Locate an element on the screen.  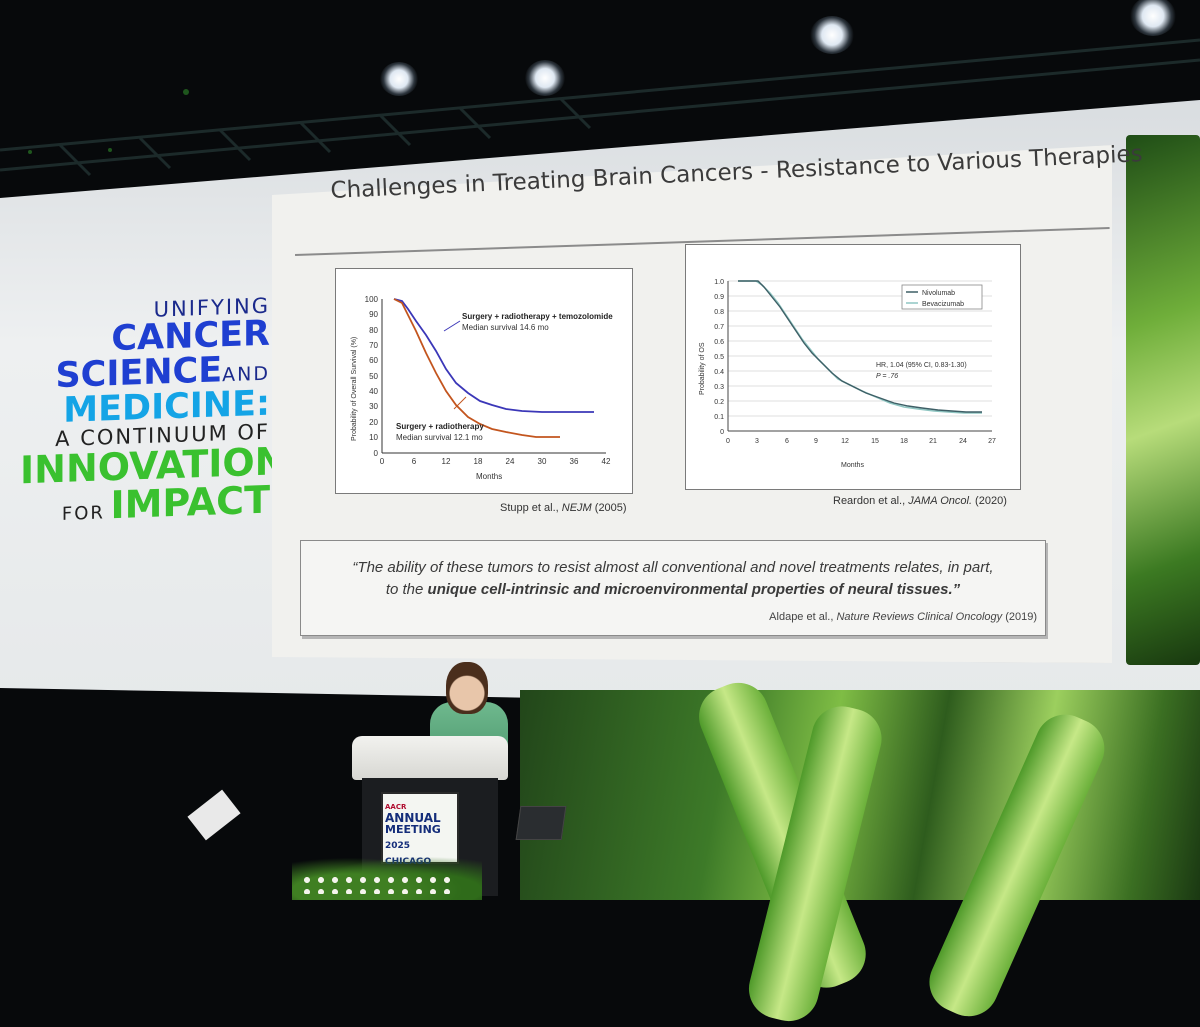
y-tick: 0.3 is located at coordinates (719, 387).